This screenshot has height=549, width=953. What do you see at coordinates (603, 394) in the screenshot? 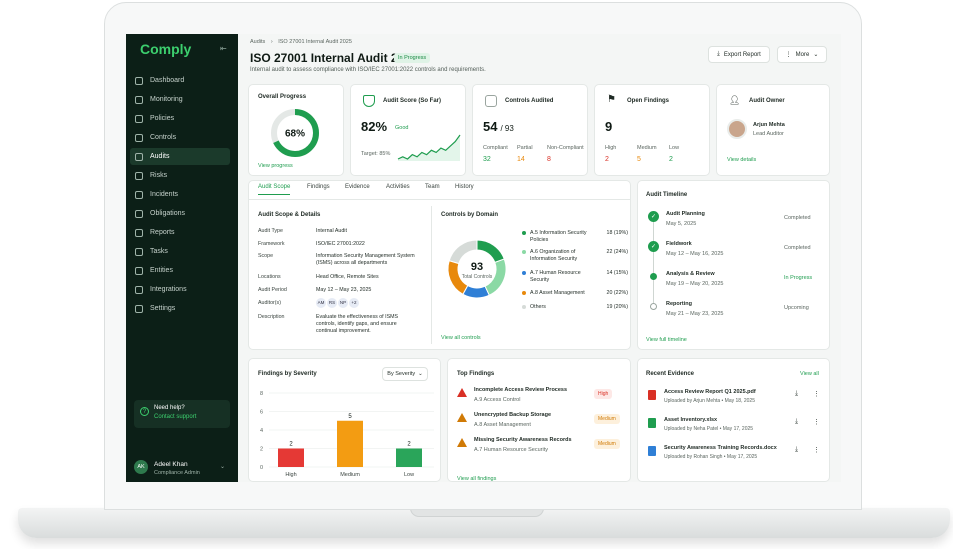
I see `severity-badge: High` at bounding box center [603, 394].